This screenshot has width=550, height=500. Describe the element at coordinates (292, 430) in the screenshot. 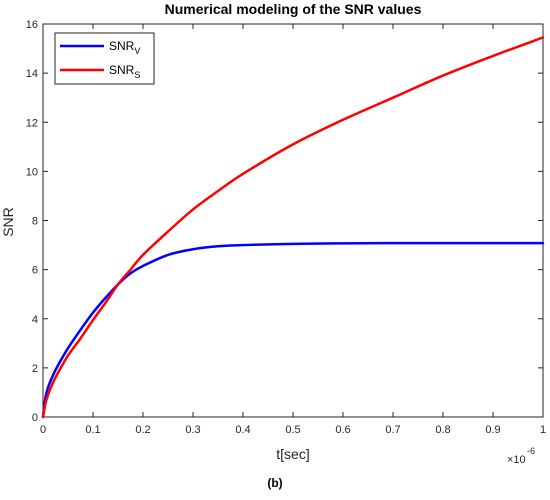

I see `x-tick-label-0p5: 0.5` at that location.